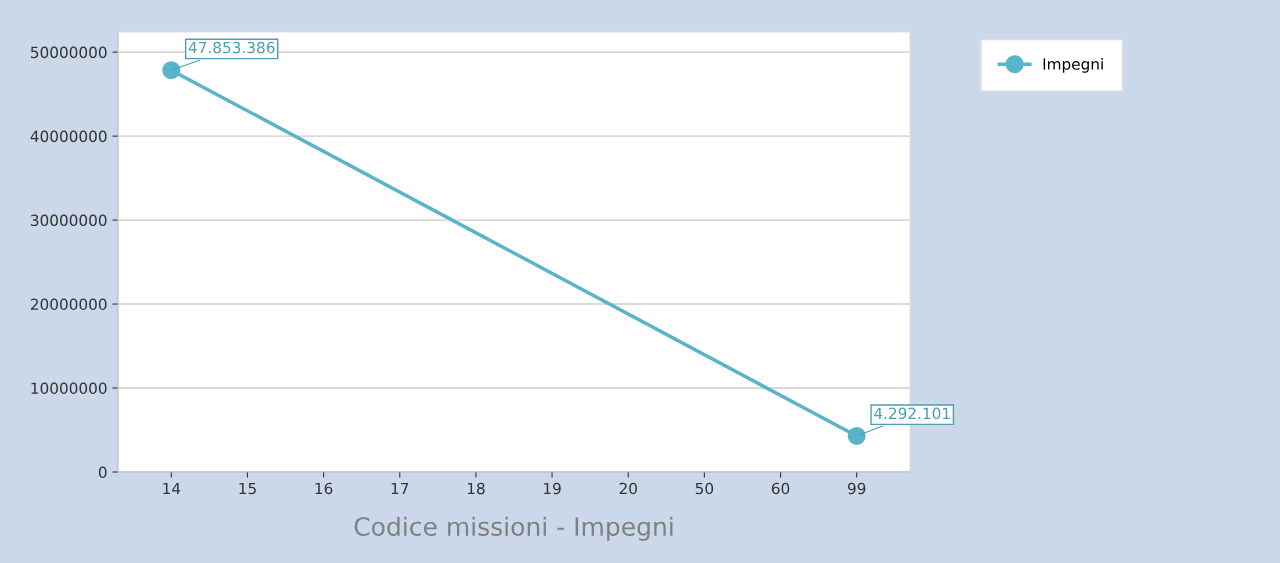 This screenshot has height=563, width=1280. What do you see at coordinates (856, 488) in the screenshot?
I see `x-tick-label: 99` at bounding box center [856, 488].